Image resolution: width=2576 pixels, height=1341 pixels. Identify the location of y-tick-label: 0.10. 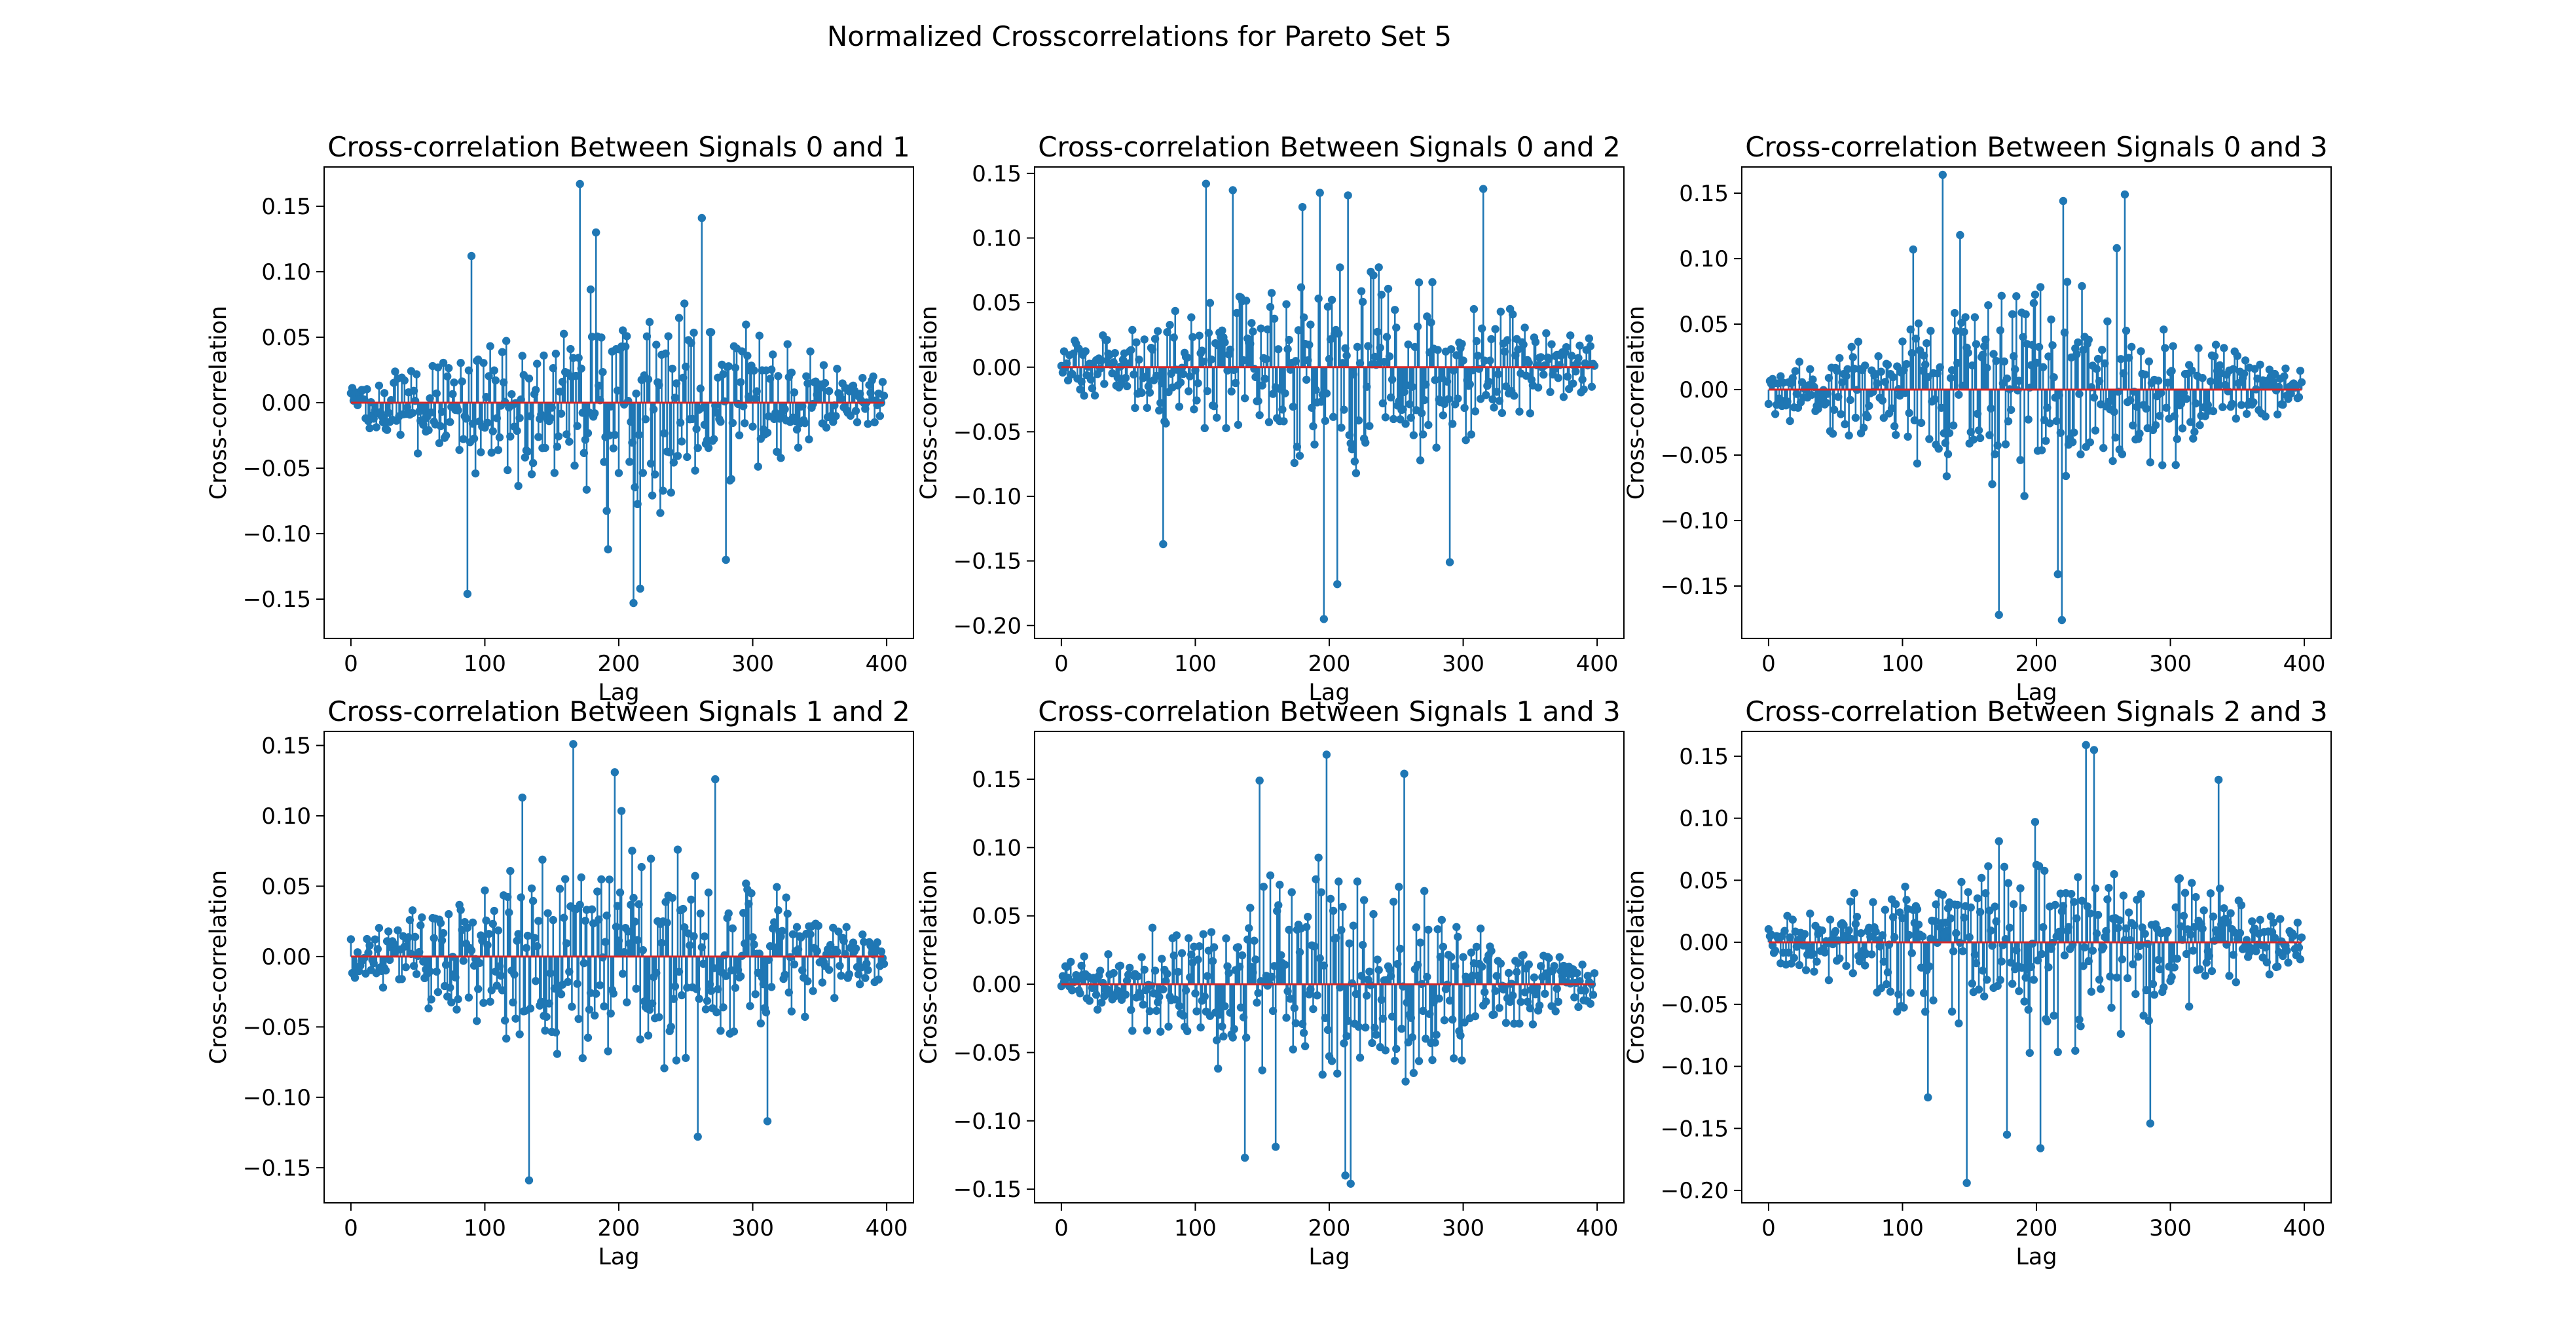
(996, 238).